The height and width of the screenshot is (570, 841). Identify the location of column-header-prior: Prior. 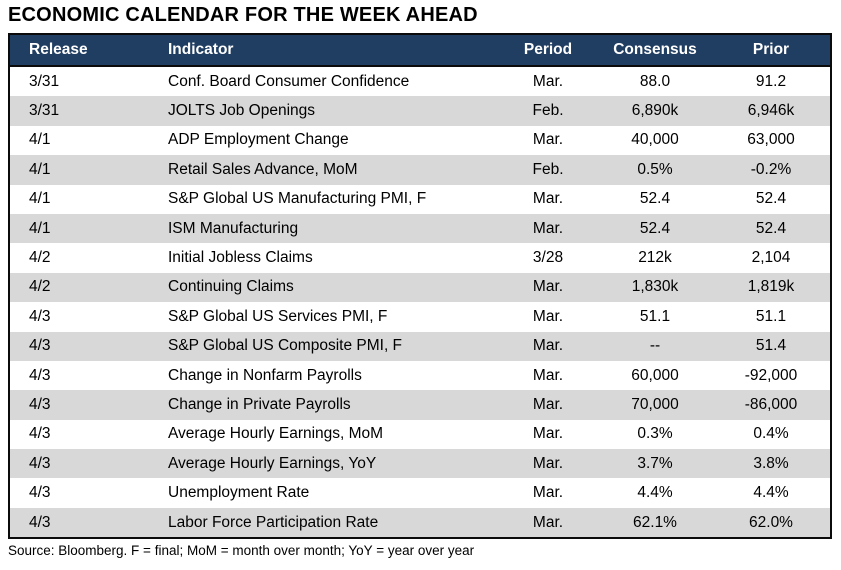
(771, 49).